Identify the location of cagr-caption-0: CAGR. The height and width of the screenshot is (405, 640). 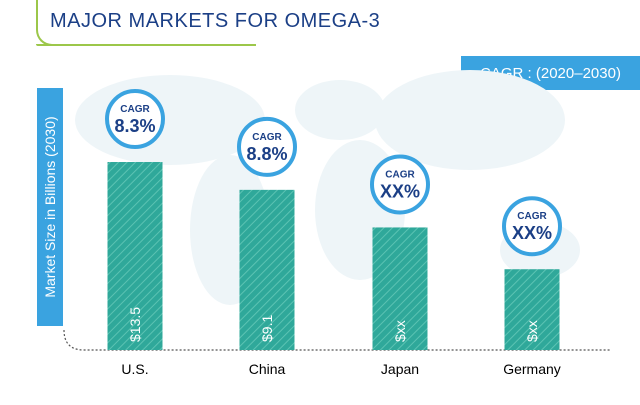
(135, 109).